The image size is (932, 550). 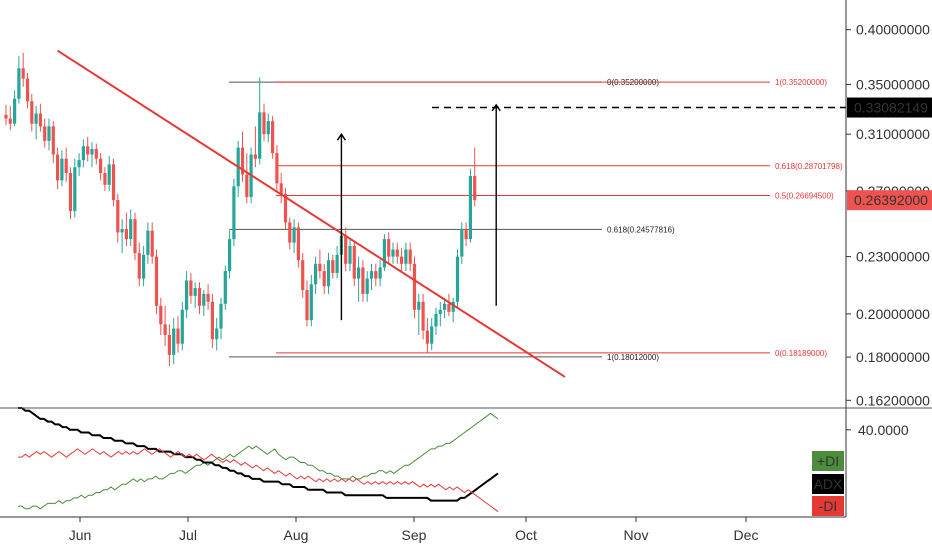 What do you see at coordinates (341, 136) in the screenshot?
I see `measure-arrow-head` at bounding box center [341, 136].